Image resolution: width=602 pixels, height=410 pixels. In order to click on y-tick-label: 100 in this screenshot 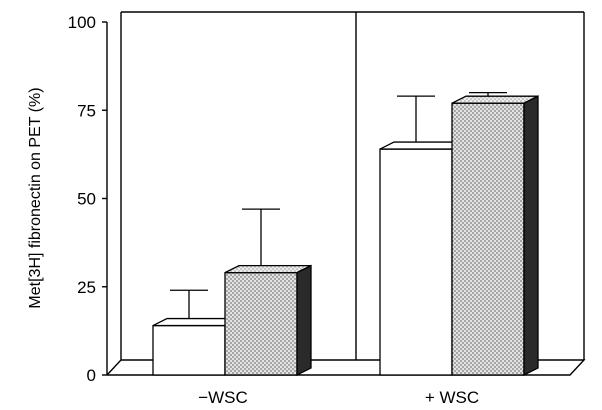, I will do `click(82, 22)`.